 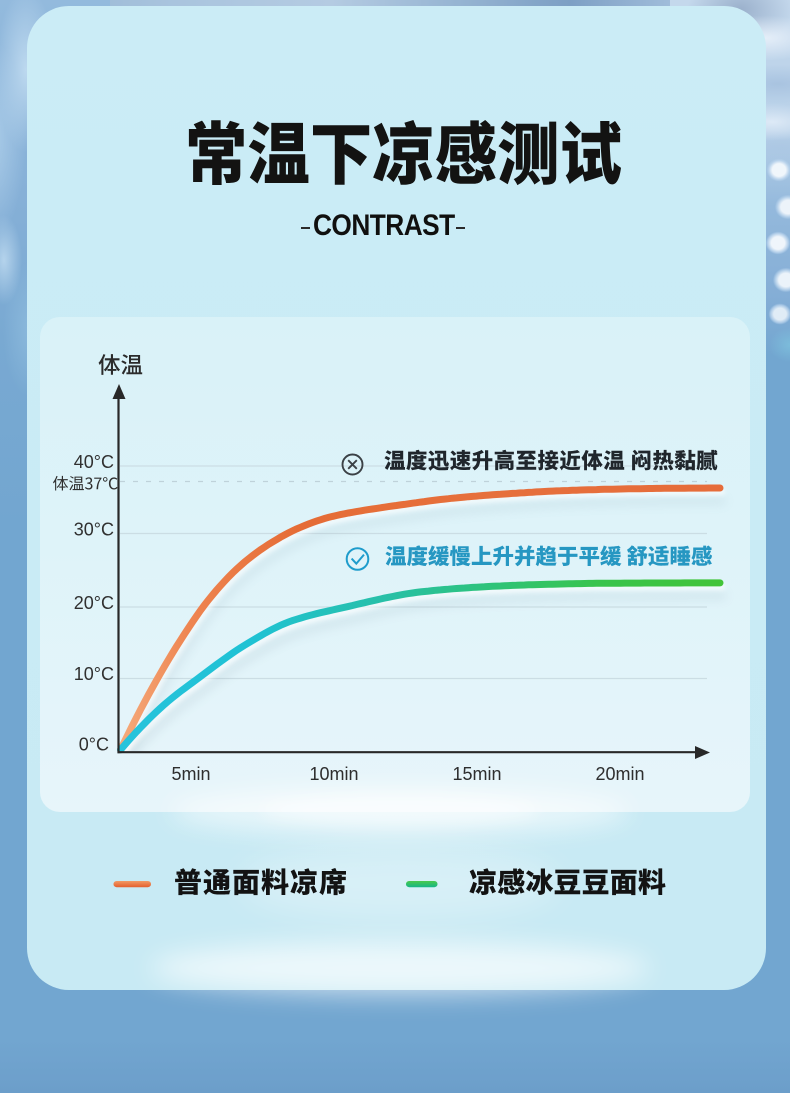 I want to click on svg-text: 30°C, so click(x=94, y=530).